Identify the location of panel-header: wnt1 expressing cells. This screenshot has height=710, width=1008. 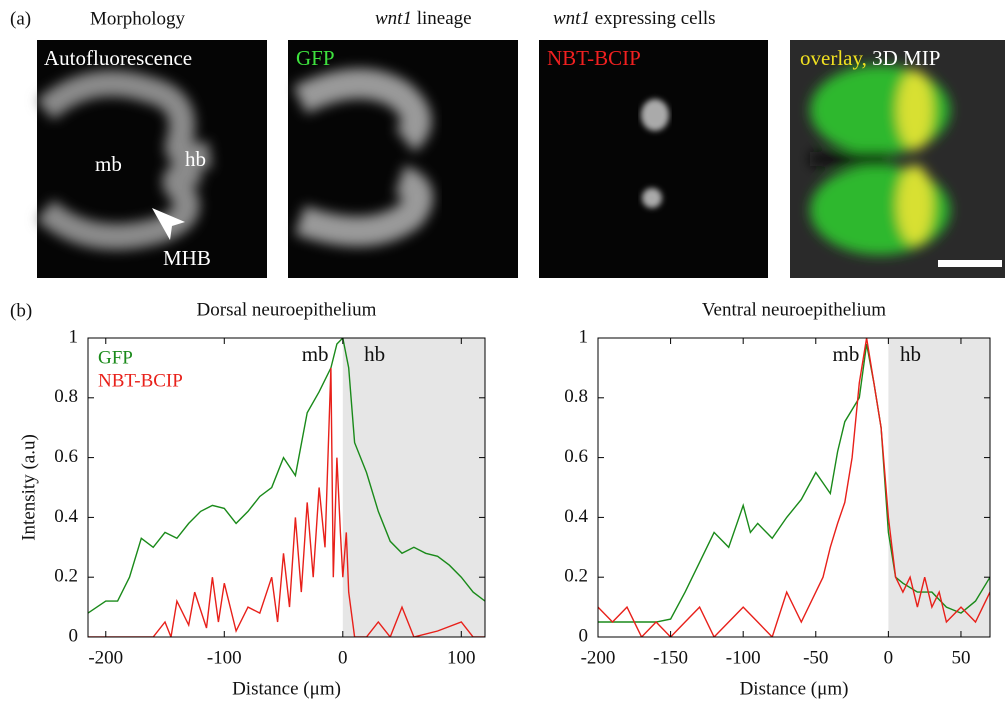
(634, 18).